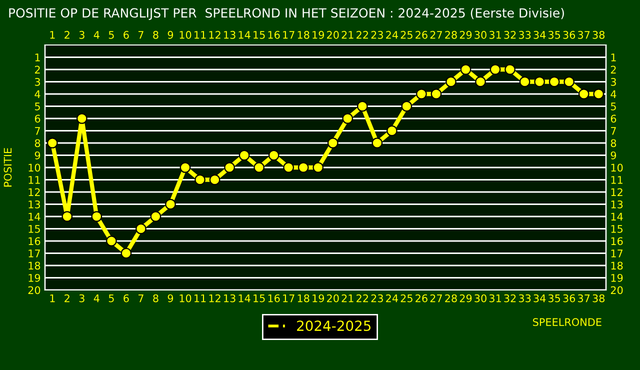 This screenshot has height=370, width=640. What do you see at coordinates (451, 298) in the screenshot?
I see `x-tick-label: 28` at bounding box center [451, 298].